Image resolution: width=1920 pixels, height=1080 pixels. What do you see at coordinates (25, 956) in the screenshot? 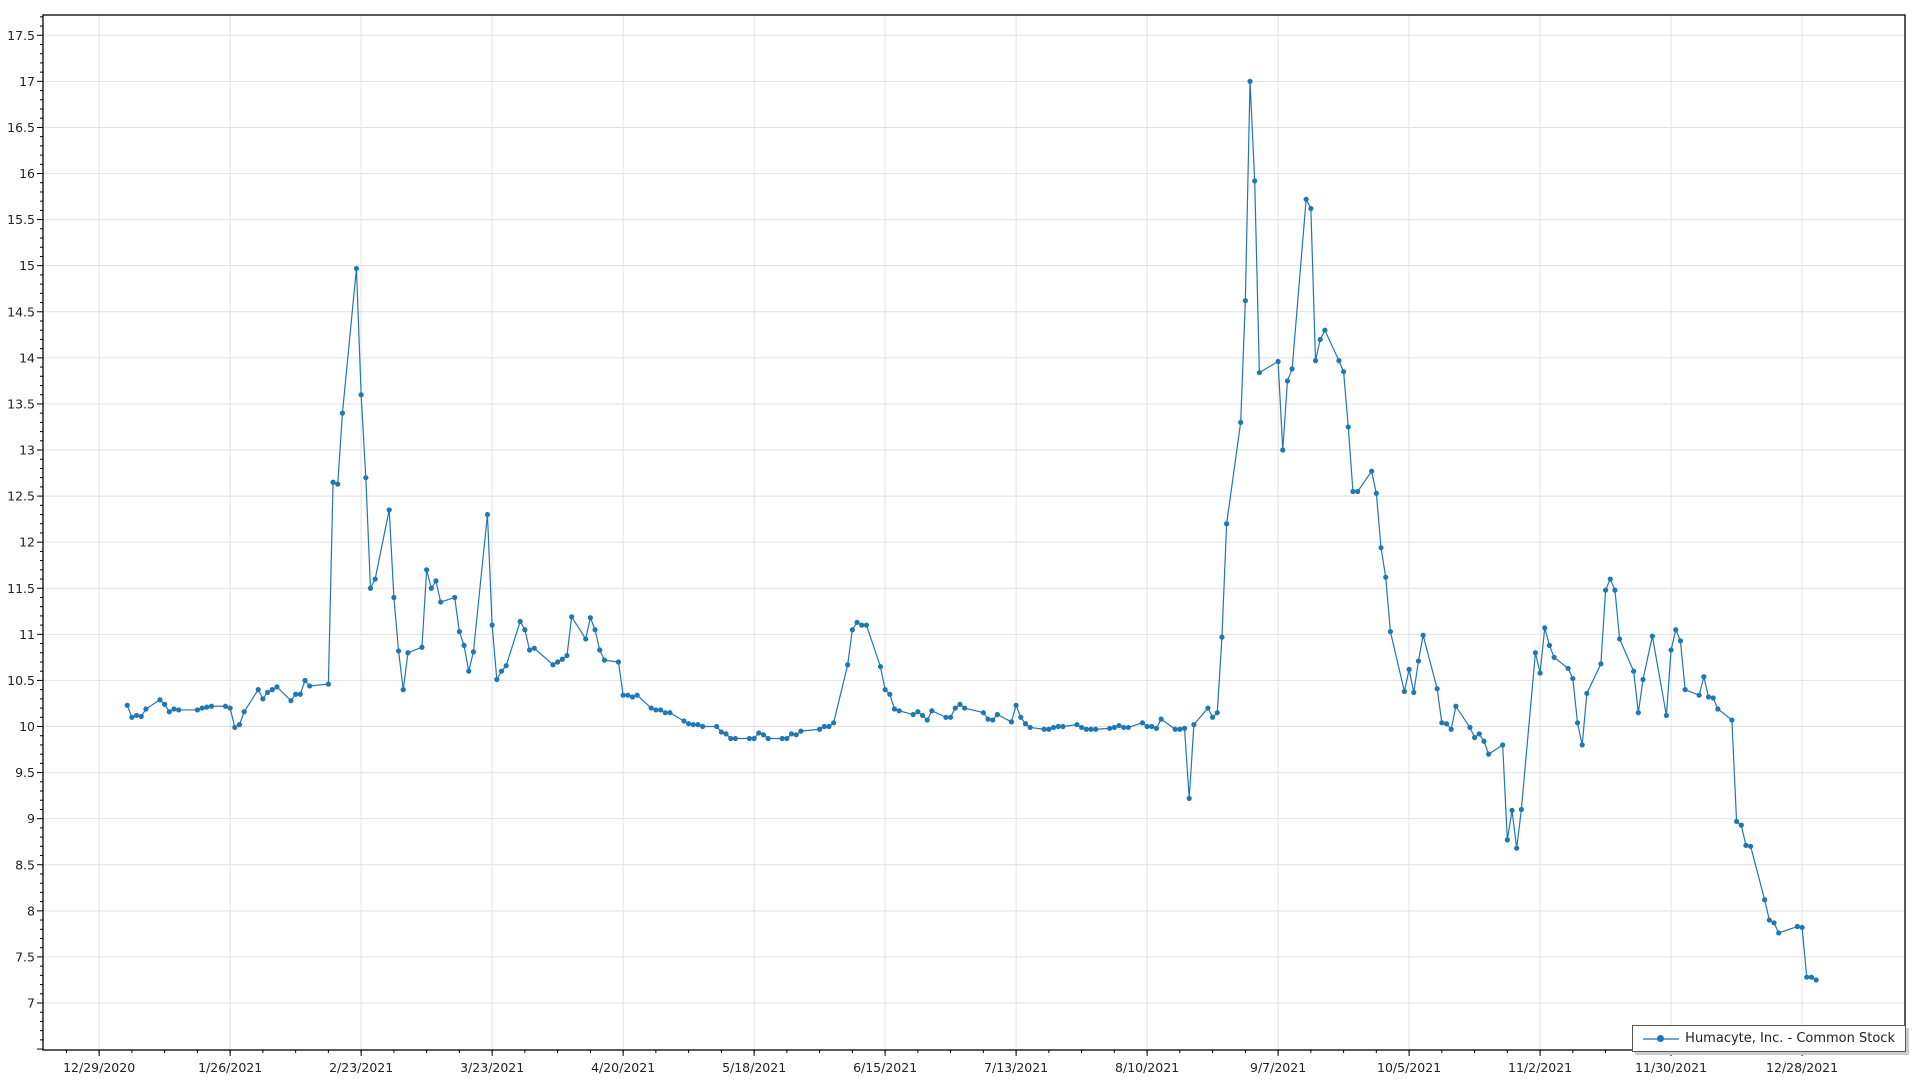
I see `y-tick-label: 7.5` at bounding box center [25, 956].